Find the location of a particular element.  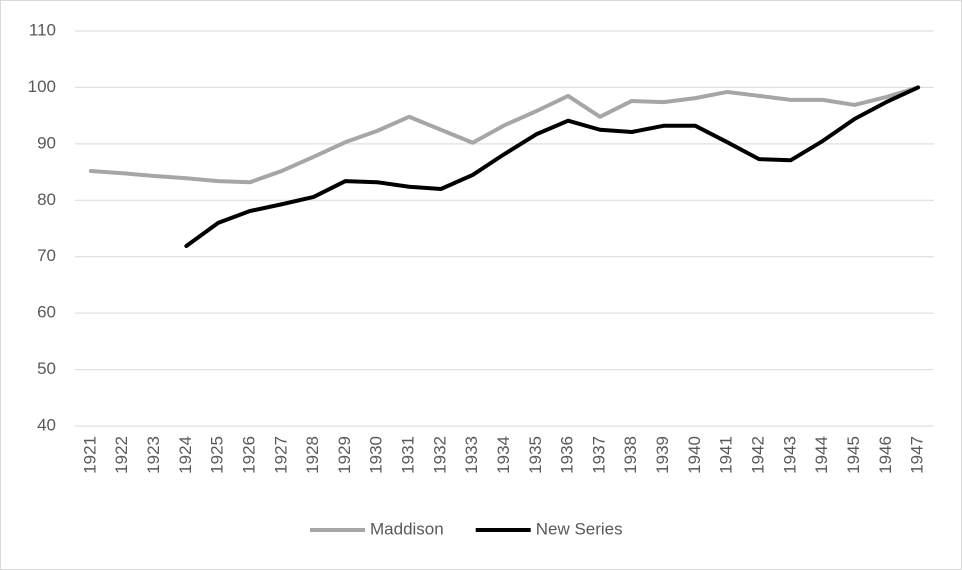

x-tick-label: 1943 is located at coordinates (789, 455).